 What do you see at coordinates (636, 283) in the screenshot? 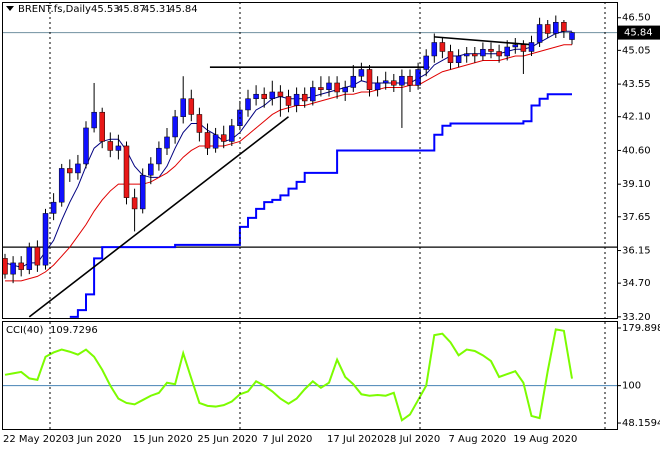
I see `y-tick-label: 34.70` at bounding box center [636, 283].